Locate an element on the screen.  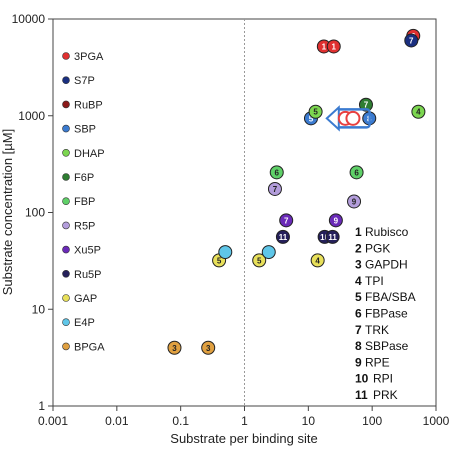
enzyme-number: 6 is located at coordinates (358, 314).